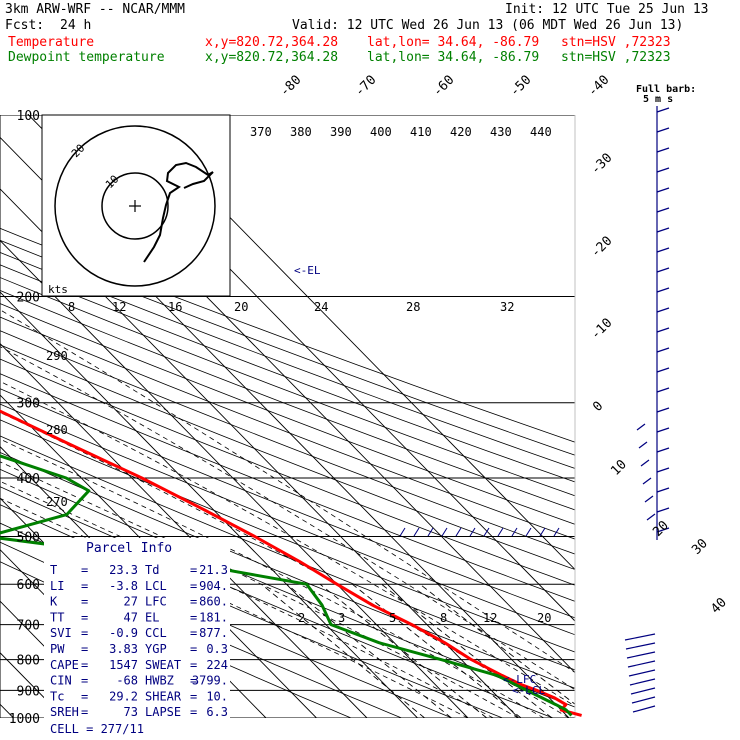  Describe the element at coordinates (520, 86) in the screenshot. I see `isotherm-label: -50` at that location.